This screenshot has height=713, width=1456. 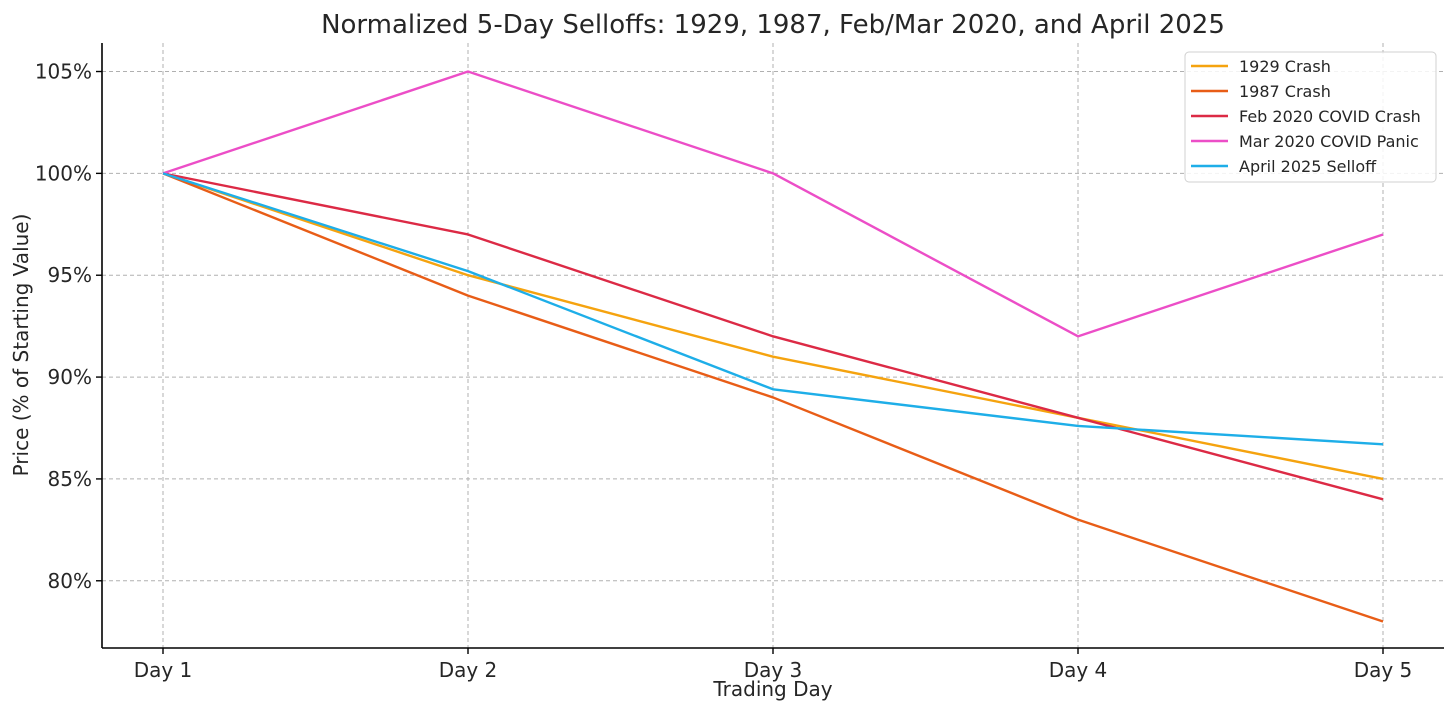 I want to click on y-tick-label: 100%, so click(x=63, y=173).